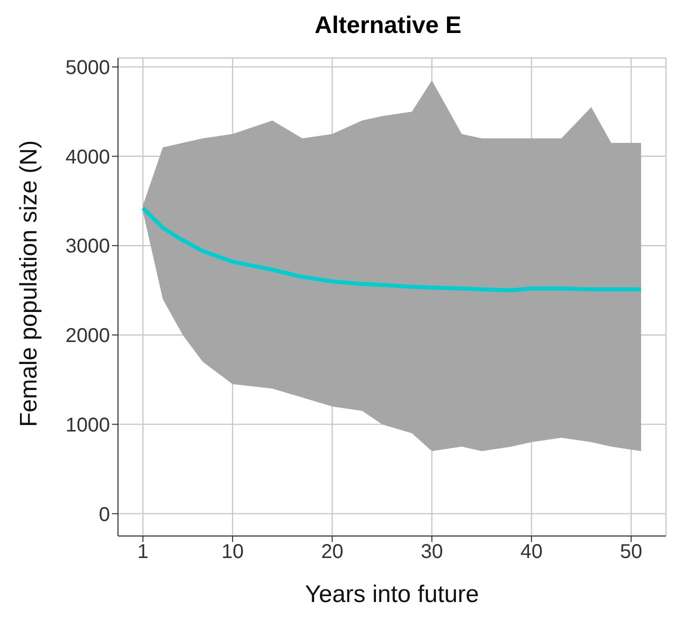  I want to click on line-series, so click(392, 249).